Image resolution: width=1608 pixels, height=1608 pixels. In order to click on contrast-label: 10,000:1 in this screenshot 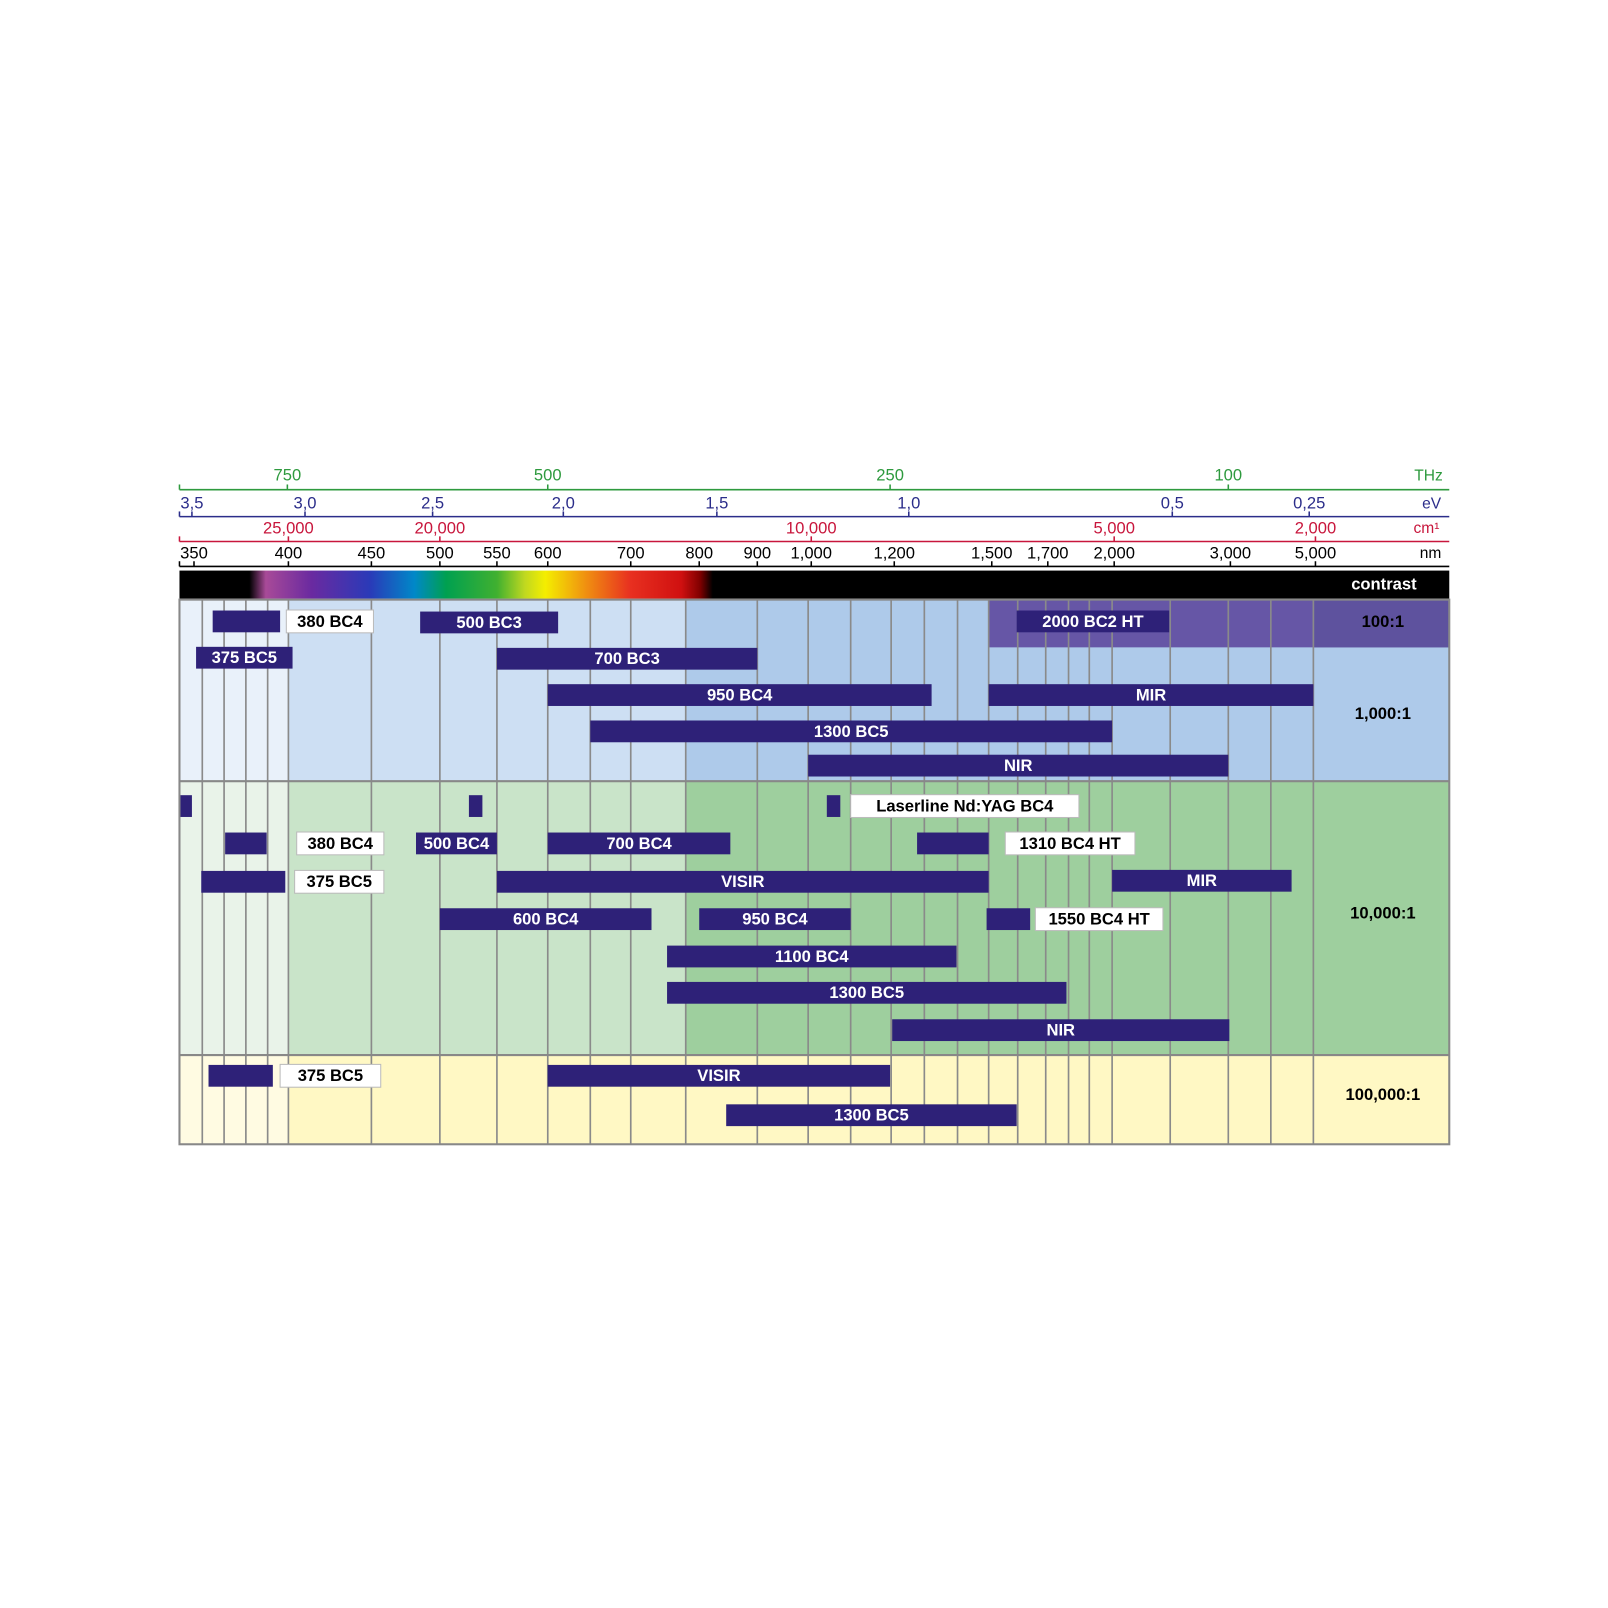, I will do `click(1382, 912)`.